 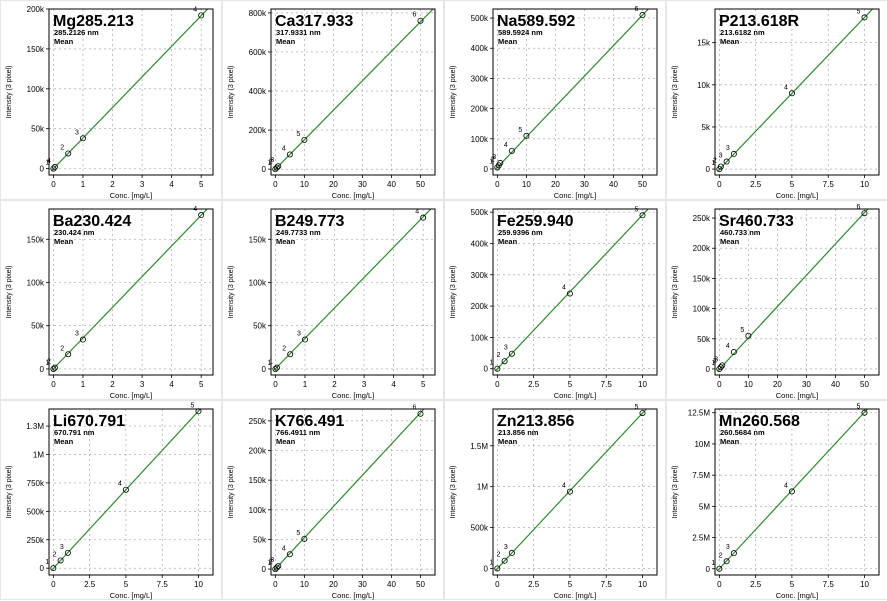 I want to click on x-tick-label: 2.5, so click(x=90, y=584).